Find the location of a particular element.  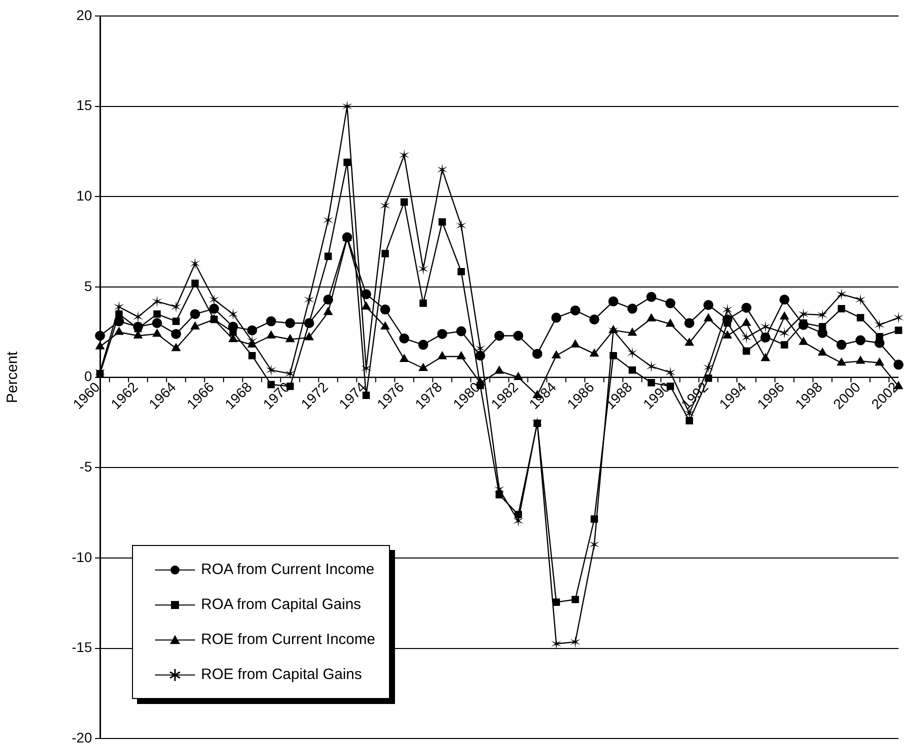

y-tick-label: -10 is located at coordinates (82, 556).